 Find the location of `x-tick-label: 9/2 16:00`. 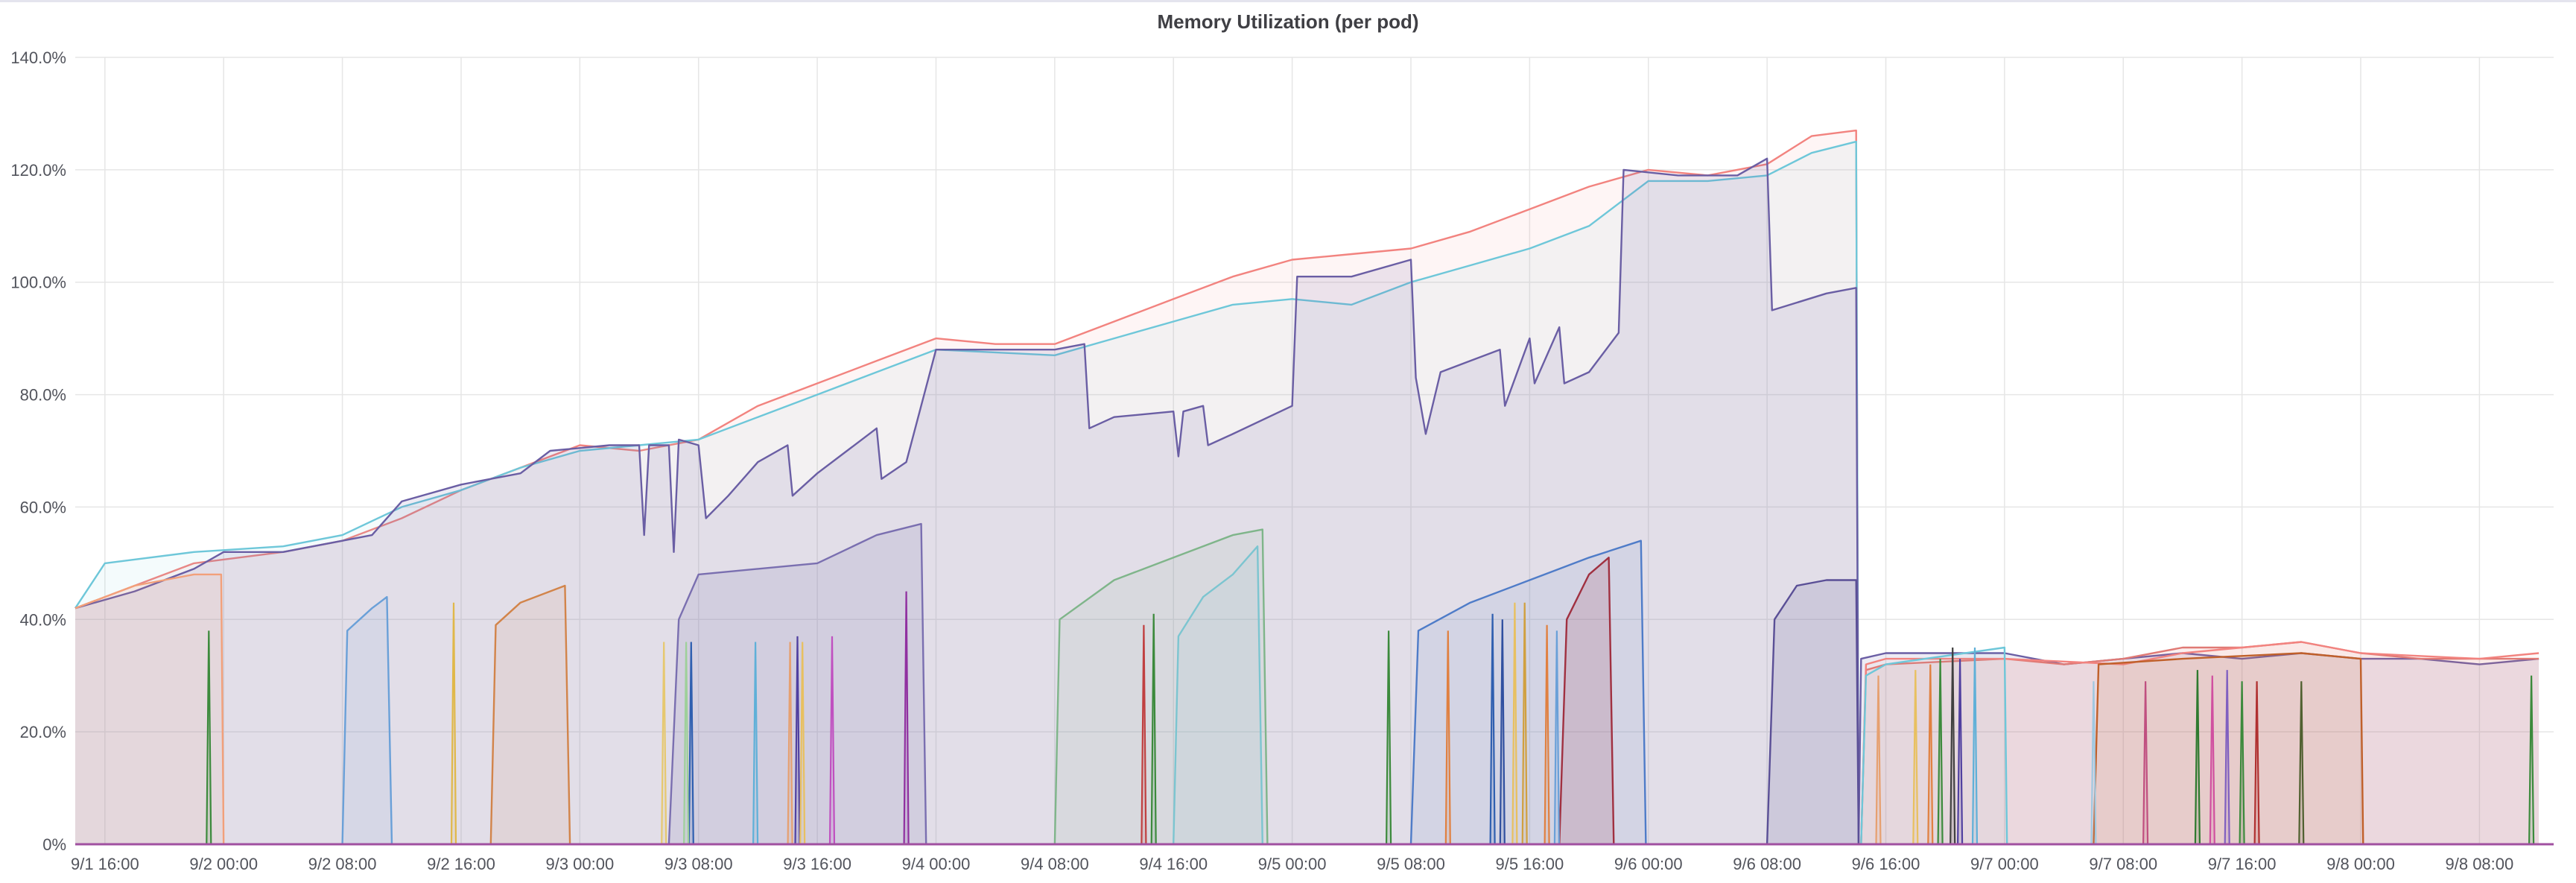

x-tick-label: 9/2 16:00 is located at coordinates (461, 864).